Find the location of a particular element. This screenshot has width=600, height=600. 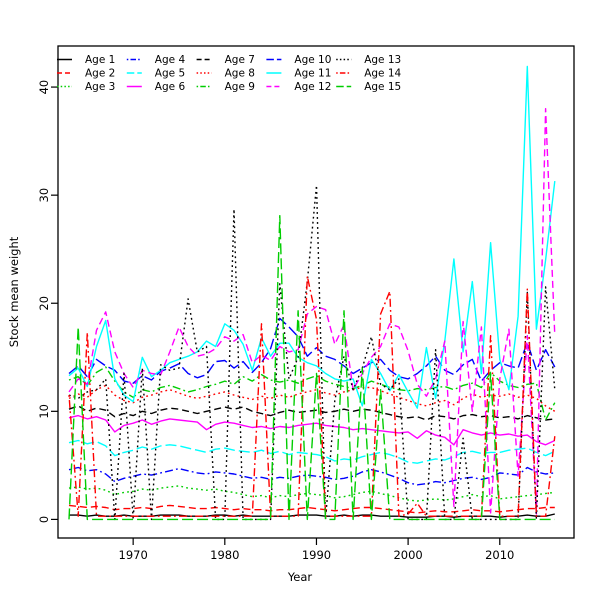

legend-label-9: Age 9 is located at coordinates (240, 87).